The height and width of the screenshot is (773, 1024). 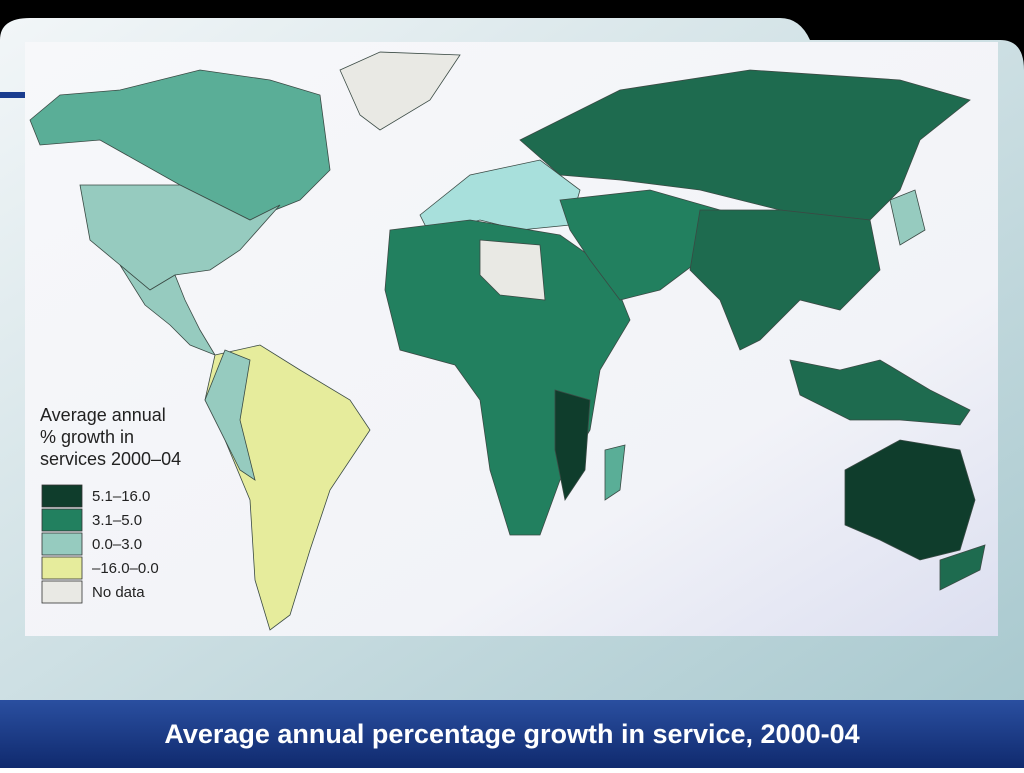 What do you see at coordinates (15, 95) in the screenshot?
I see `accent-line` at bounding box center [15, 95].